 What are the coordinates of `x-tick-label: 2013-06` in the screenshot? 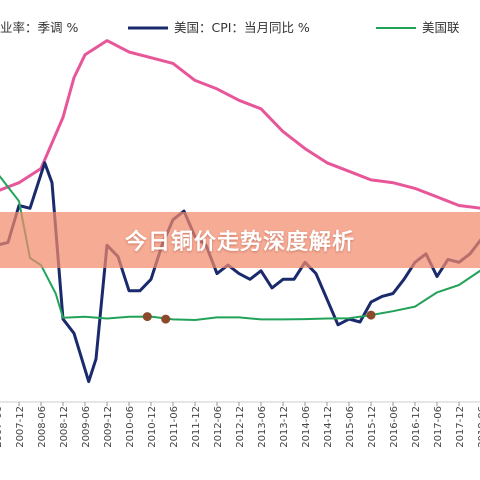 It's located at (262, 427).